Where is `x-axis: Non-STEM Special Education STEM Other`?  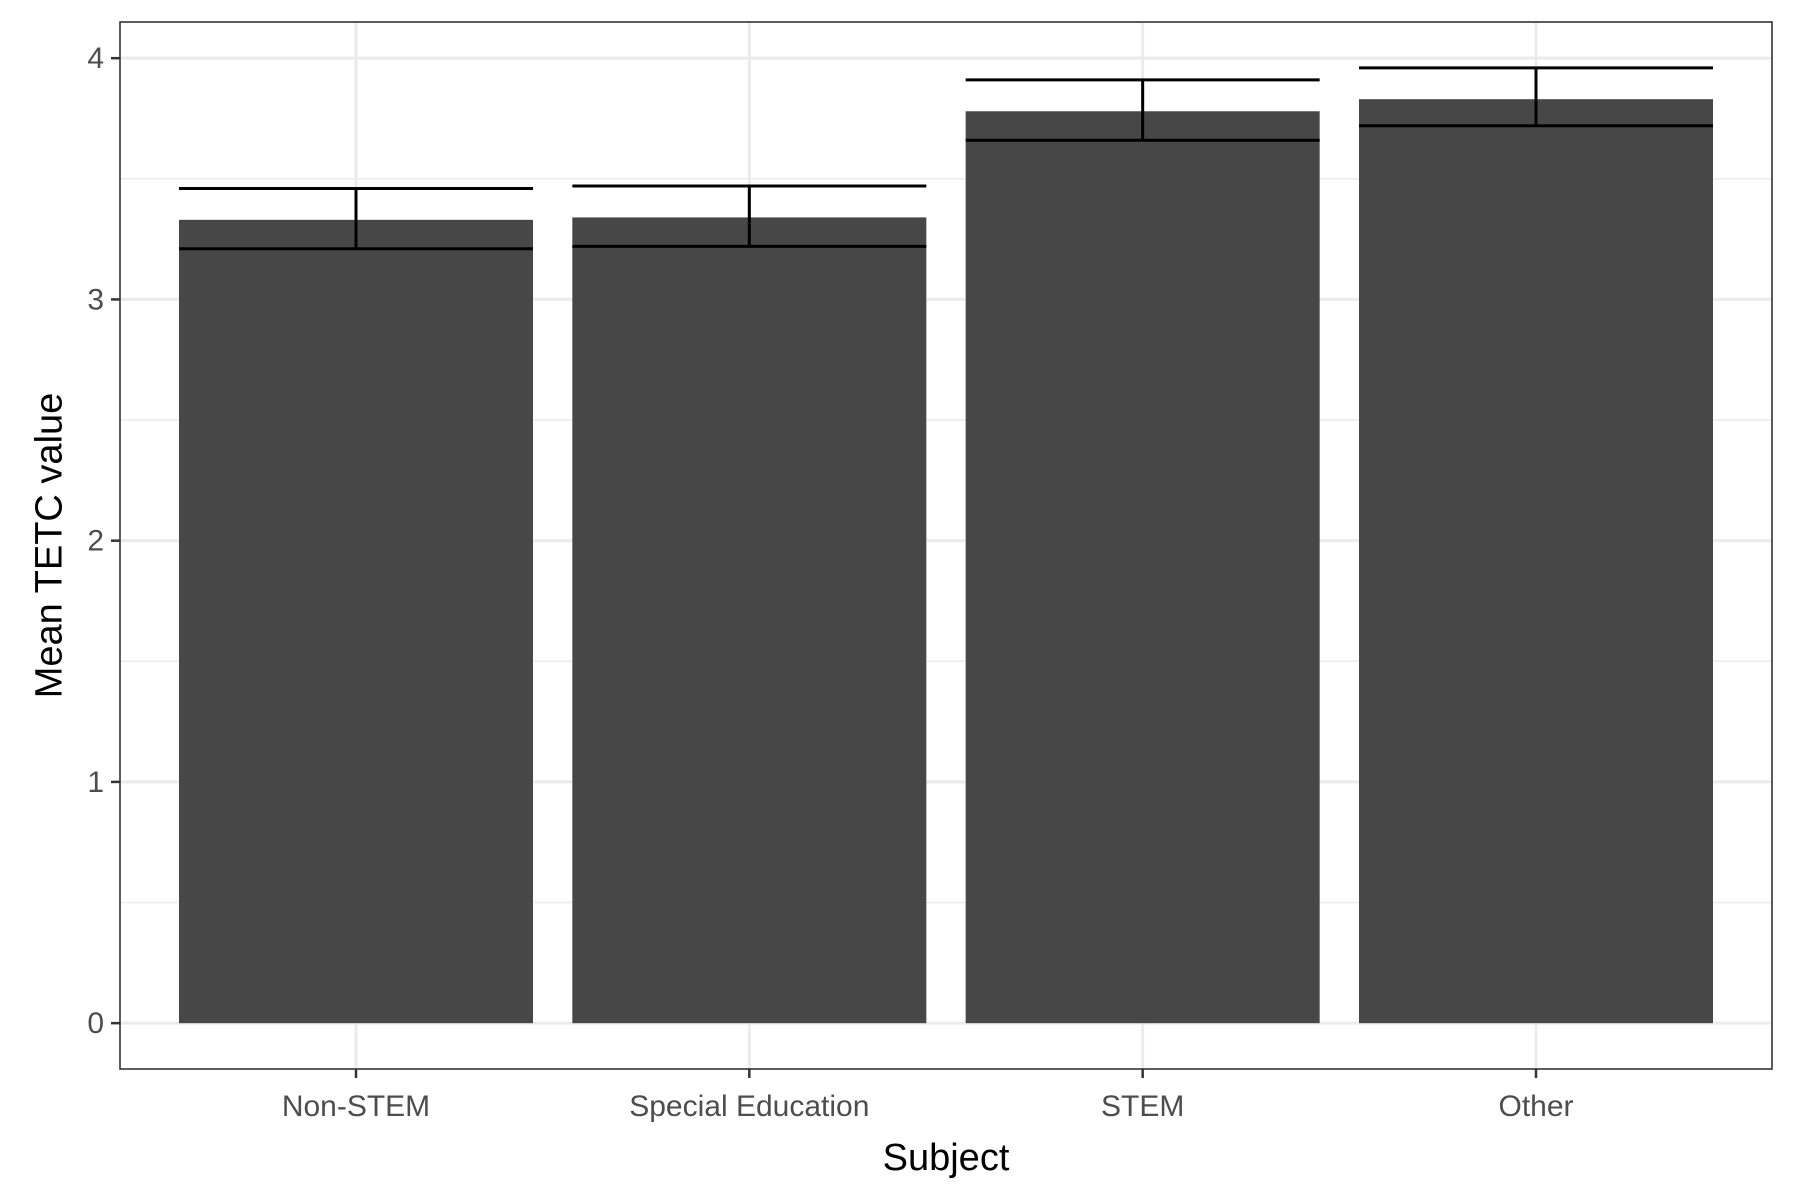
x-axis: Non-STEM Special Education STEM Other is located at coordinates (928, 1096).